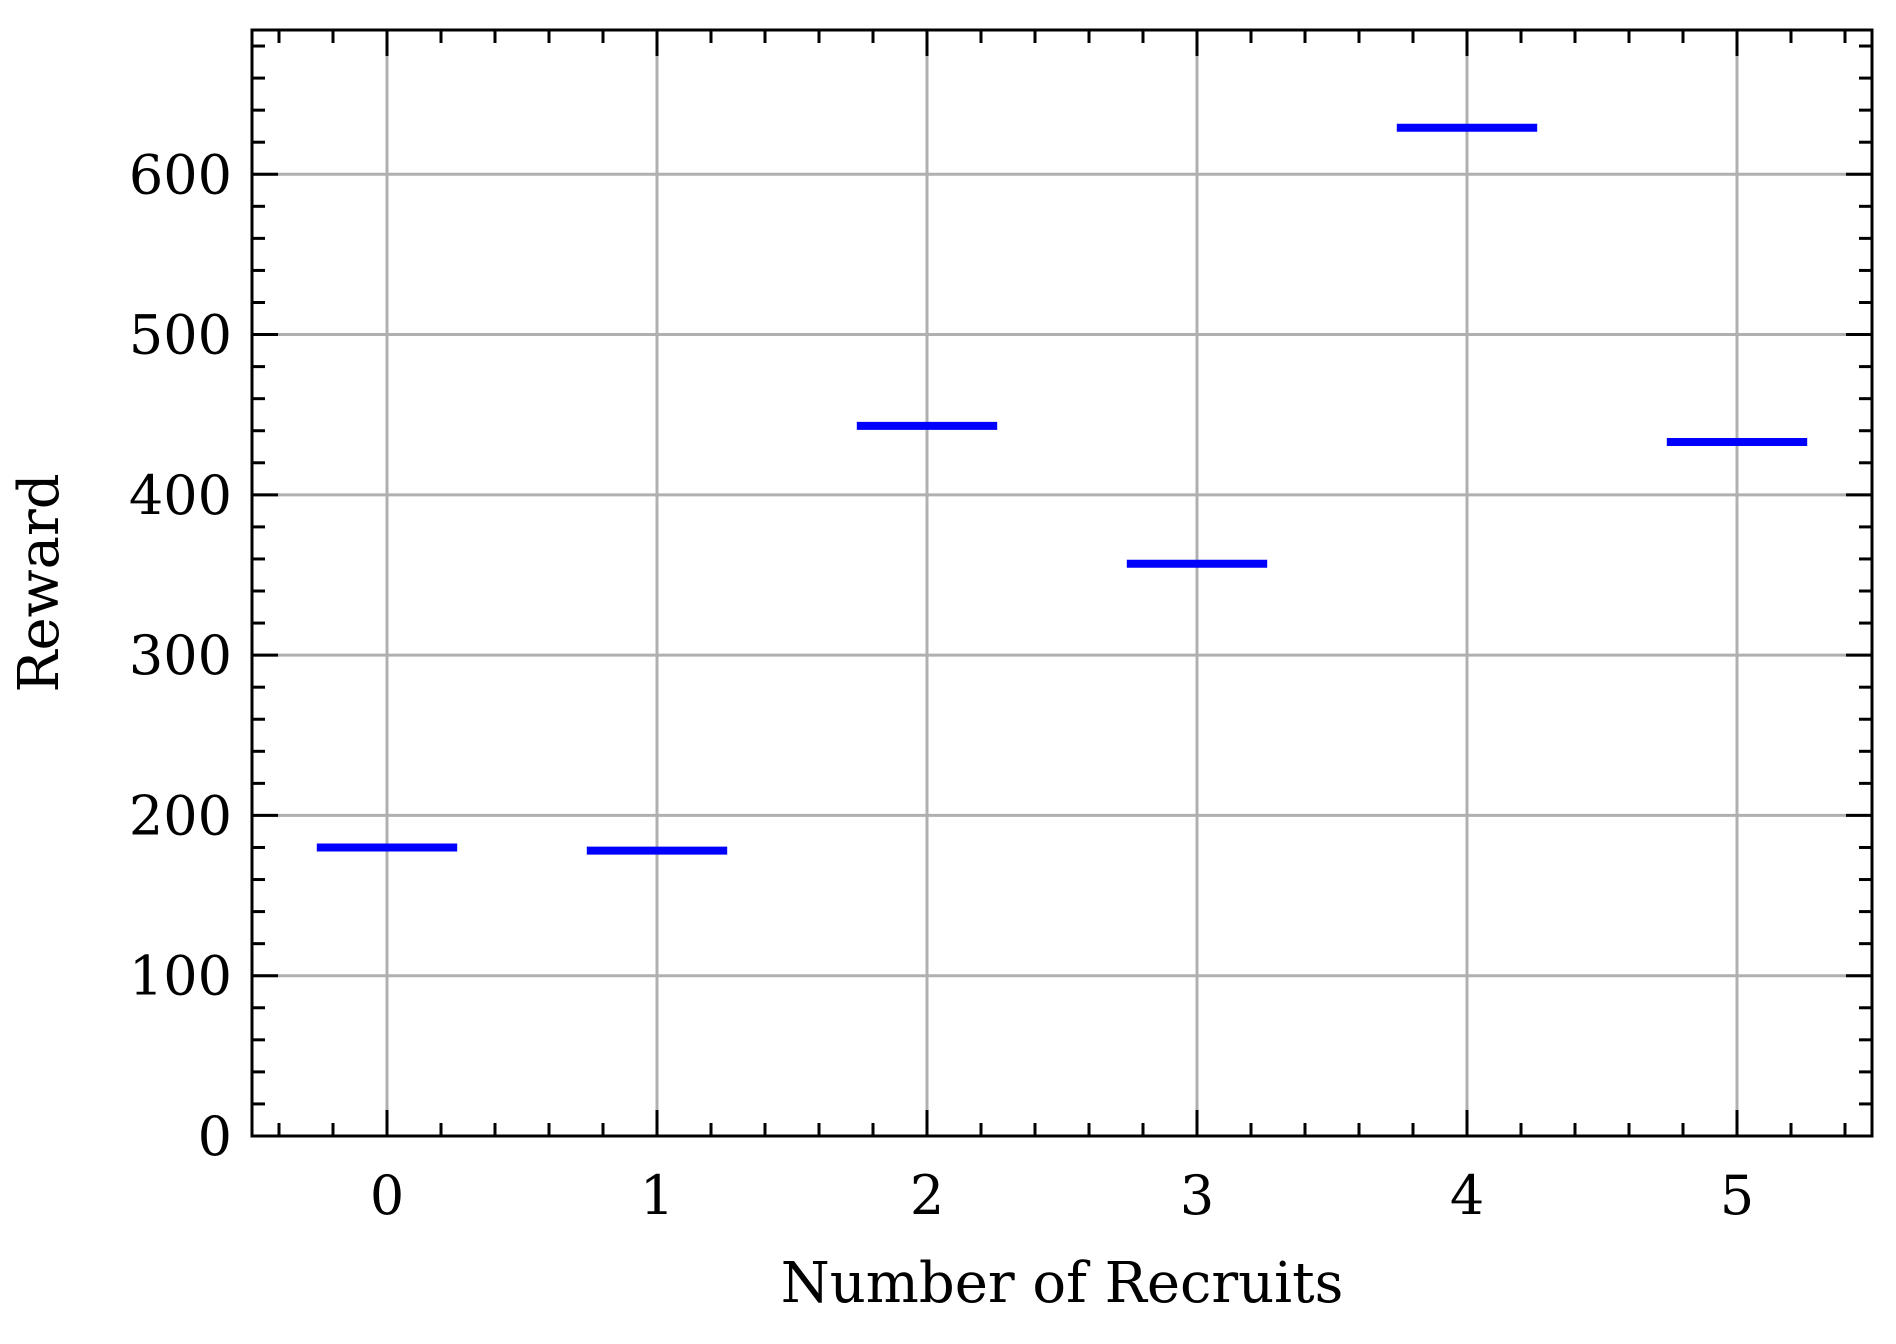 The width and height of the screenshot is (1896, 1344). What do you see at coordinates (180, 815) in the screenshot?
I see `y-tick-label: 200` at bounding box center [180, 815].